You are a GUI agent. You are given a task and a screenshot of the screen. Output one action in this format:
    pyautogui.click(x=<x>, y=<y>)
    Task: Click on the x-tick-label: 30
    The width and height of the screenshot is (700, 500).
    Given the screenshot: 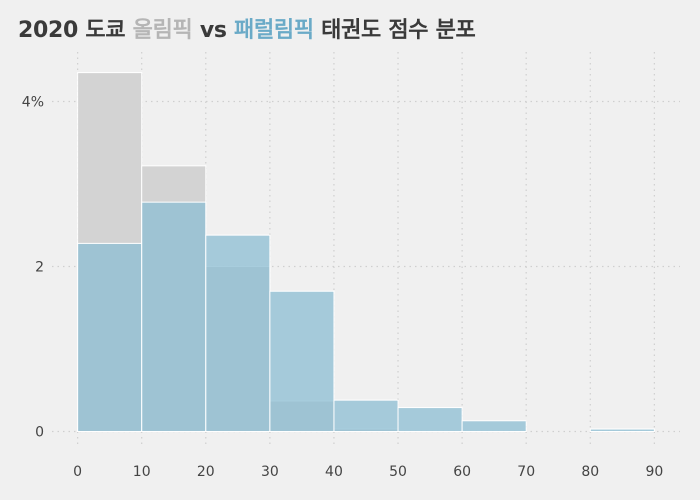 What is the action you would take?
    pyautogui.click(x=270, y=472)
    